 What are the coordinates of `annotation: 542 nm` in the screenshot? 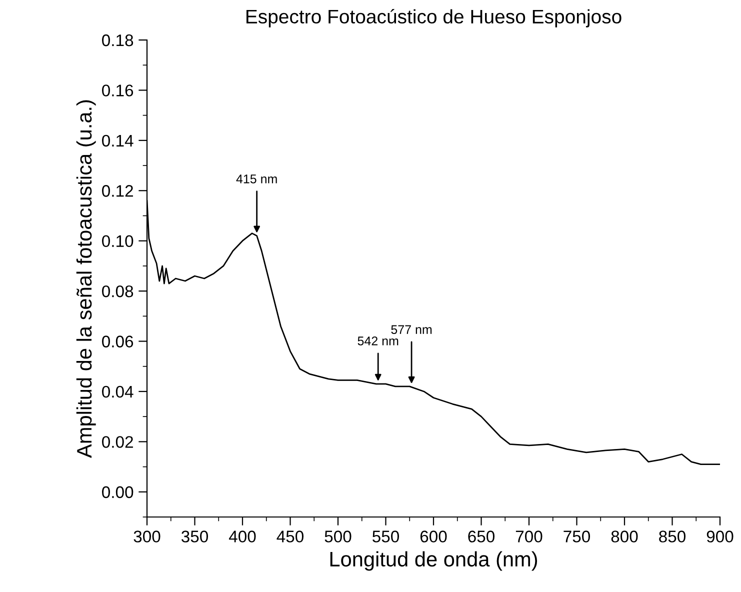 It's located at (378, 341).